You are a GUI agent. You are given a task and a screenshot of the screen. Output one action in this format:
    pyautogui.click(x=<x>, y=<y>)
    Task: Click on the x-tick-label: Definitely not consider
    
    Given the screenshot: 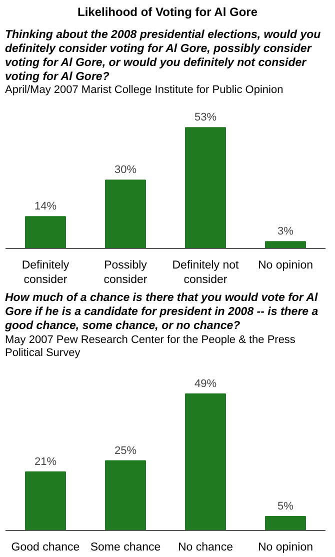 What is the action you would take?
    pyautogui.click(x=206, y=273)
    